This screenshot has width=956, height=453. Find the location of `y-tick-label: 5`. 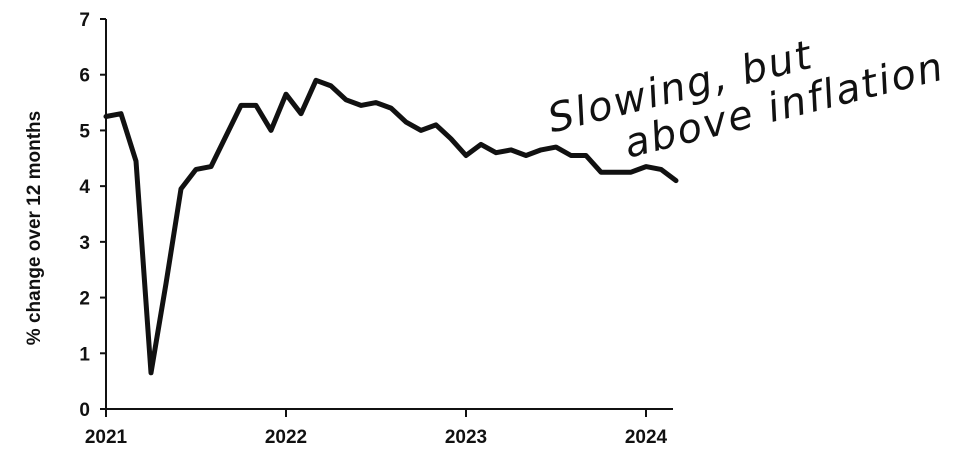

y-tick-label: 5 is located at coordinates (84, 131).